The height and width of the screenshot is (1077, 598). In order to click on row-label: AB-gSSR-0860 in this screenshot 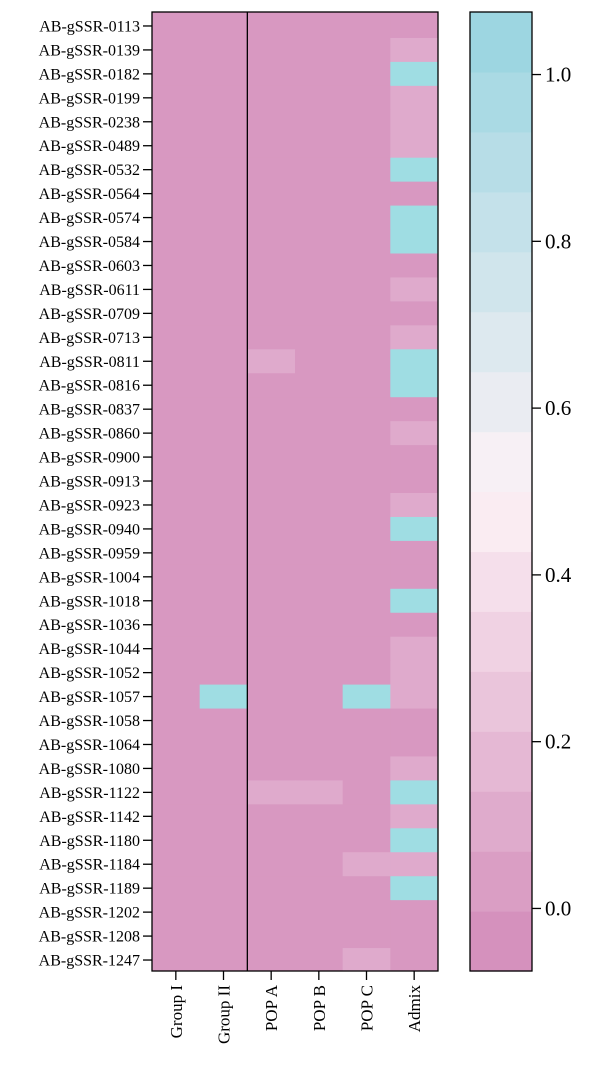, I will do `click(89, 434)`.